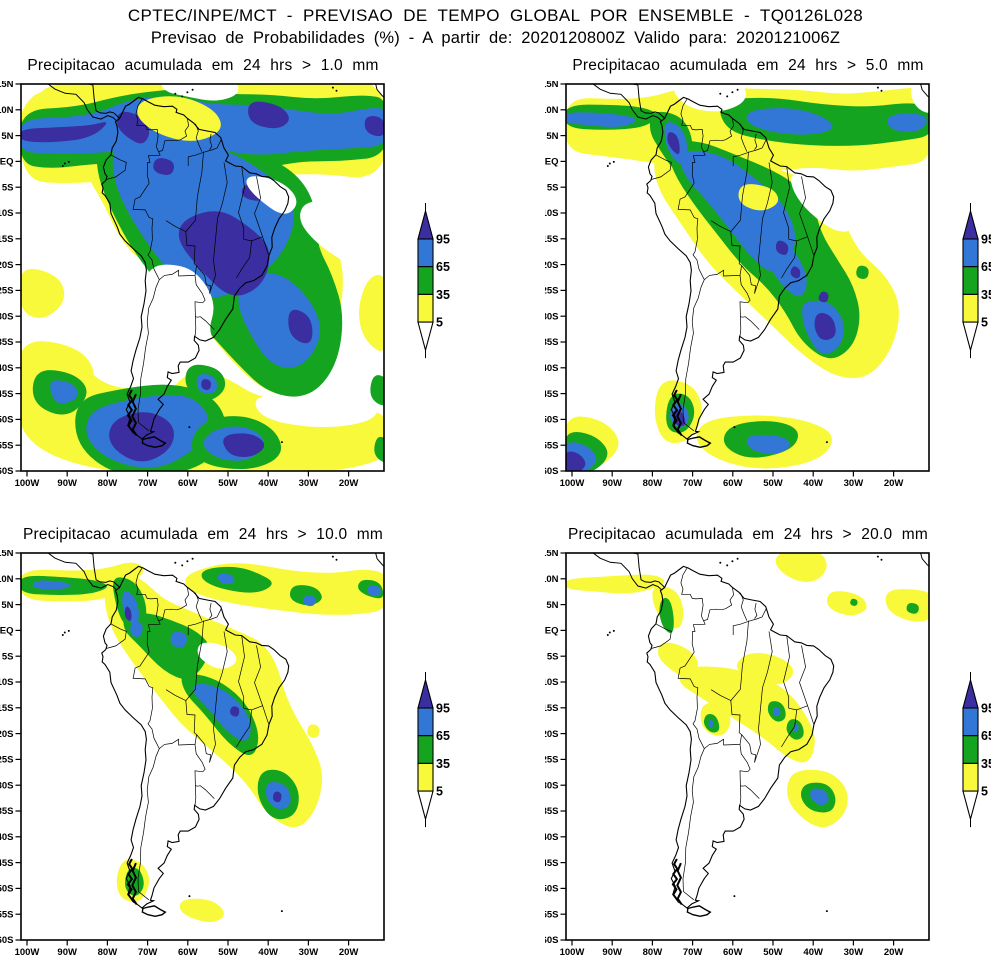  Describe the element at coordinates (309, 483) in the screenshot. I see `lon-tick-label: 30W` at that location.